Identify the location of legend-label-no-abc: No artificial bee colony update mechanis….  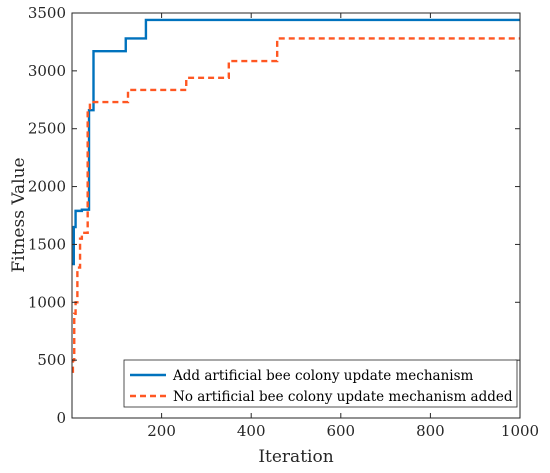
(343, 397).